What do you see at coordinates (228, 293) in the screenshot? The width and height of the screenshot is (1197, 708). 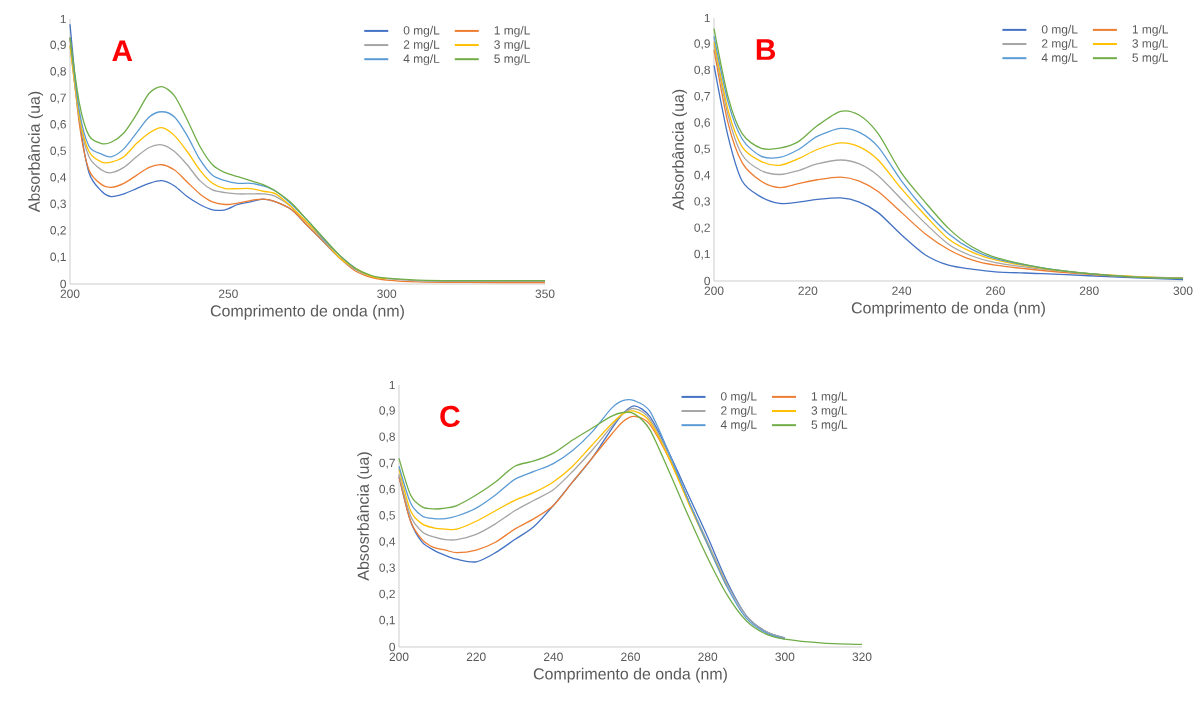 I see `x-tick-label: 250` at bounding box center [228, 293].